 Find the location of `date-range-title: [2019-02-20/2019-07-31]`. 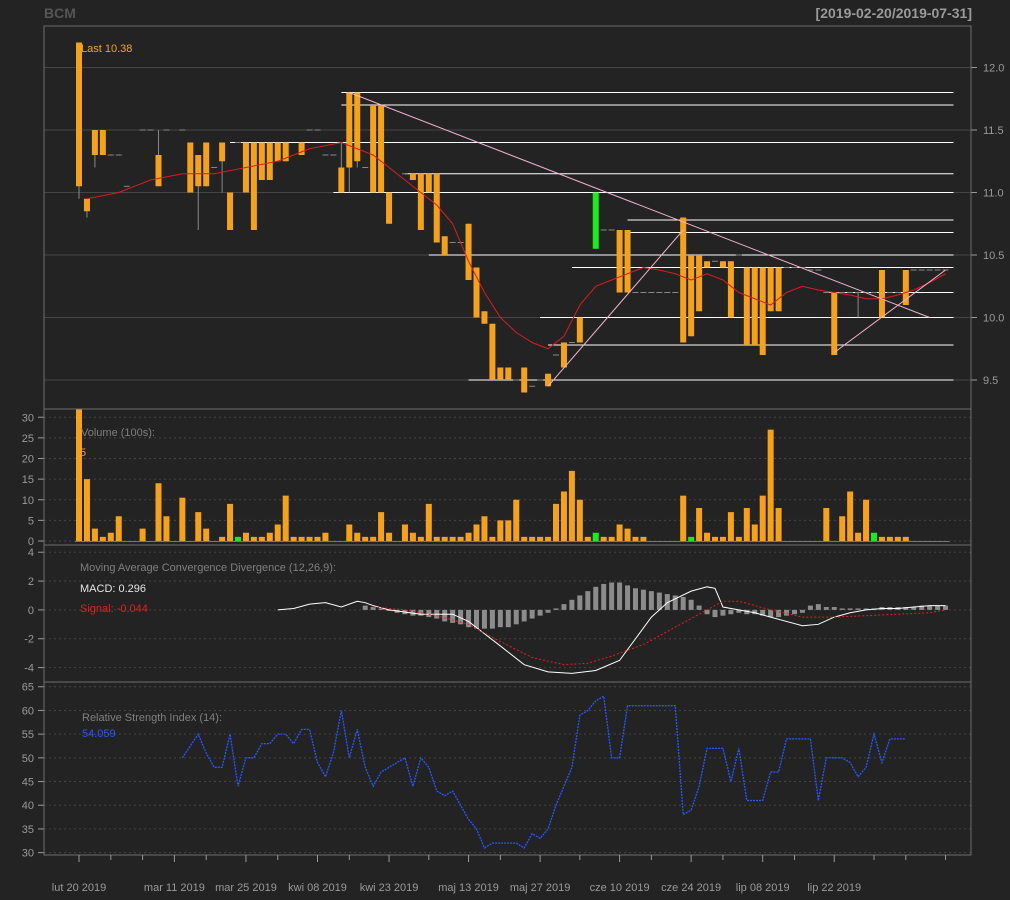

date-range-title: [2019-02-20/2019-07-31] is located at coordinates (893, 13).